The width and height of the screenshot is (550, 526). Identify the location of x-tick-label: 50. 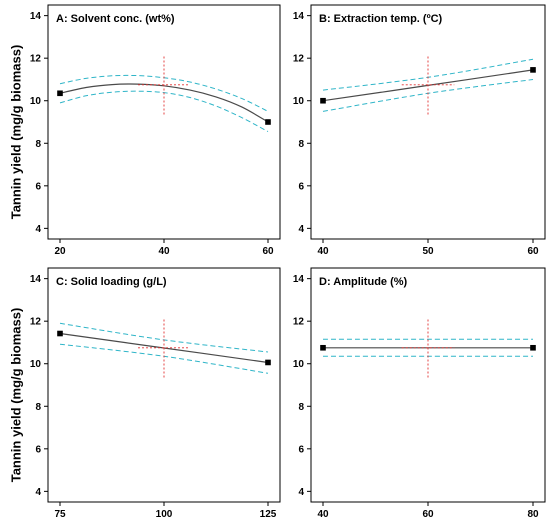
(428, 251).